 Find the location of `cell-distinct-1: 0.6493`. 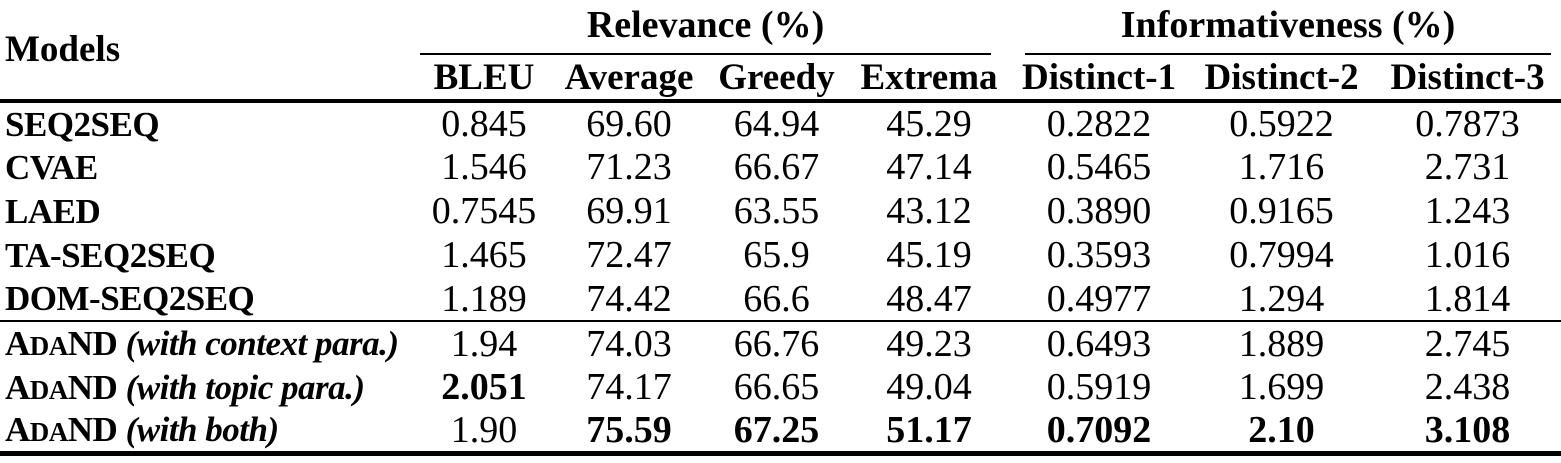

cell-distinct-1: 0.6493 is located at coordinates (1099, 343).